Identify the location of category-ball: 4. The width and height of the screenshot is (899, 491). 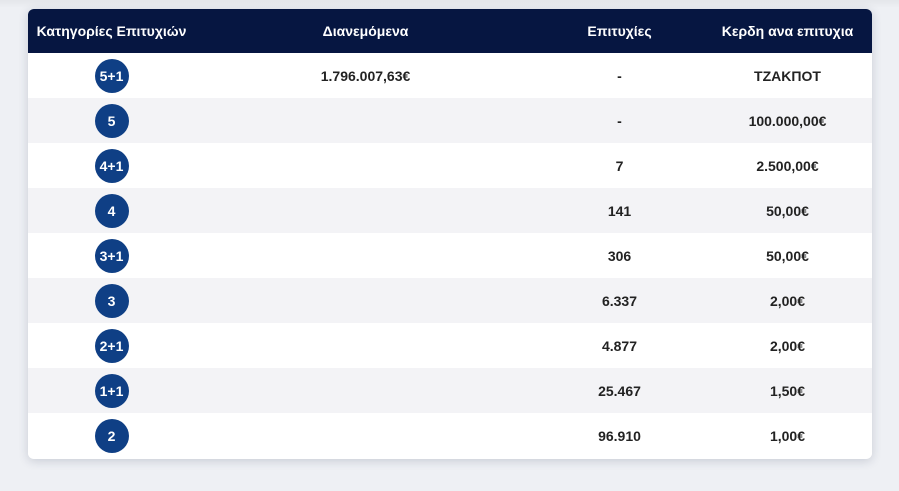
(111, 210).